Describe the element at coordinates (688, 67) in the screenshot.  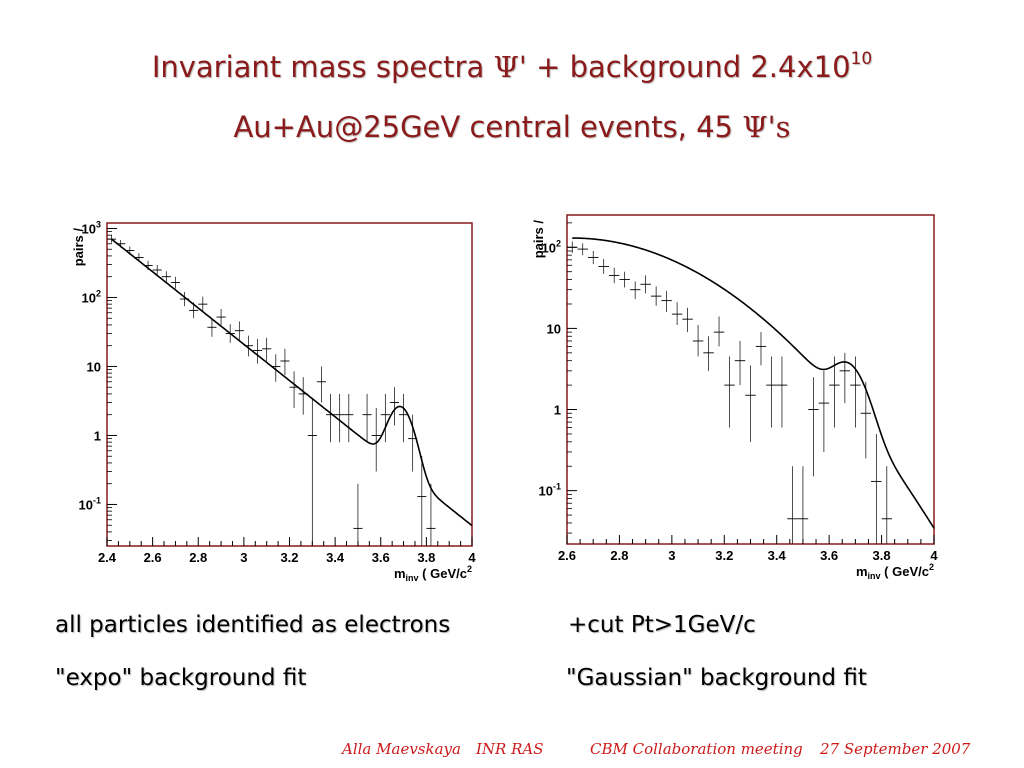
I see `title-text-1b: + background 2.4x10` at that location.